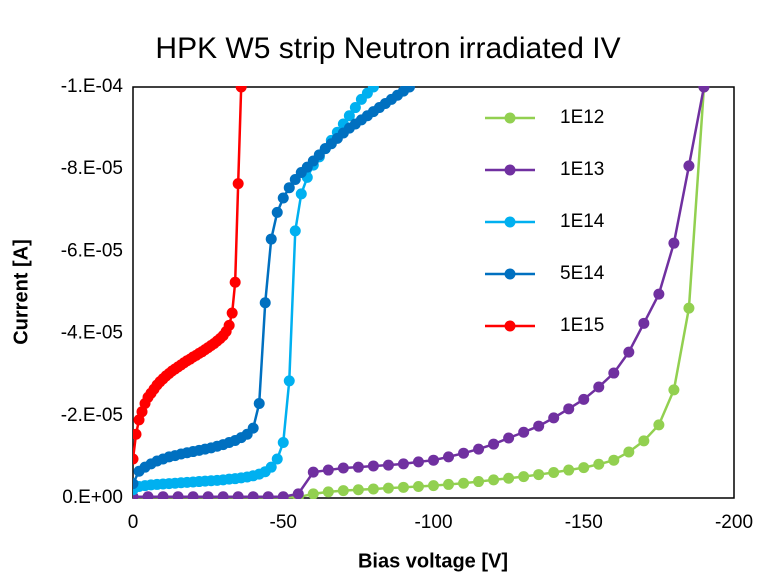 The image size is (763, 581). I want to click on x-tick-label: 0, so click(133, 522).